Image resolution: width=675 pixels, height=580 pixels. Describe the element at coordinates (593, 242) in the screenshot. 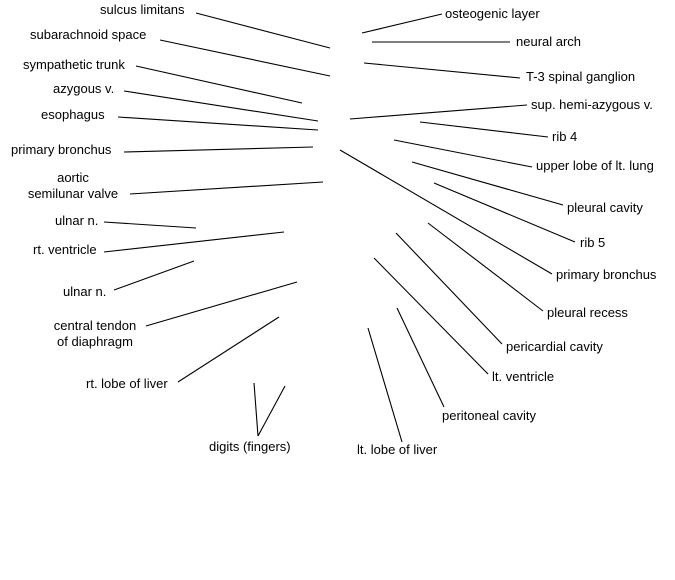

I see `label-rib-5: rib 5` at that location.